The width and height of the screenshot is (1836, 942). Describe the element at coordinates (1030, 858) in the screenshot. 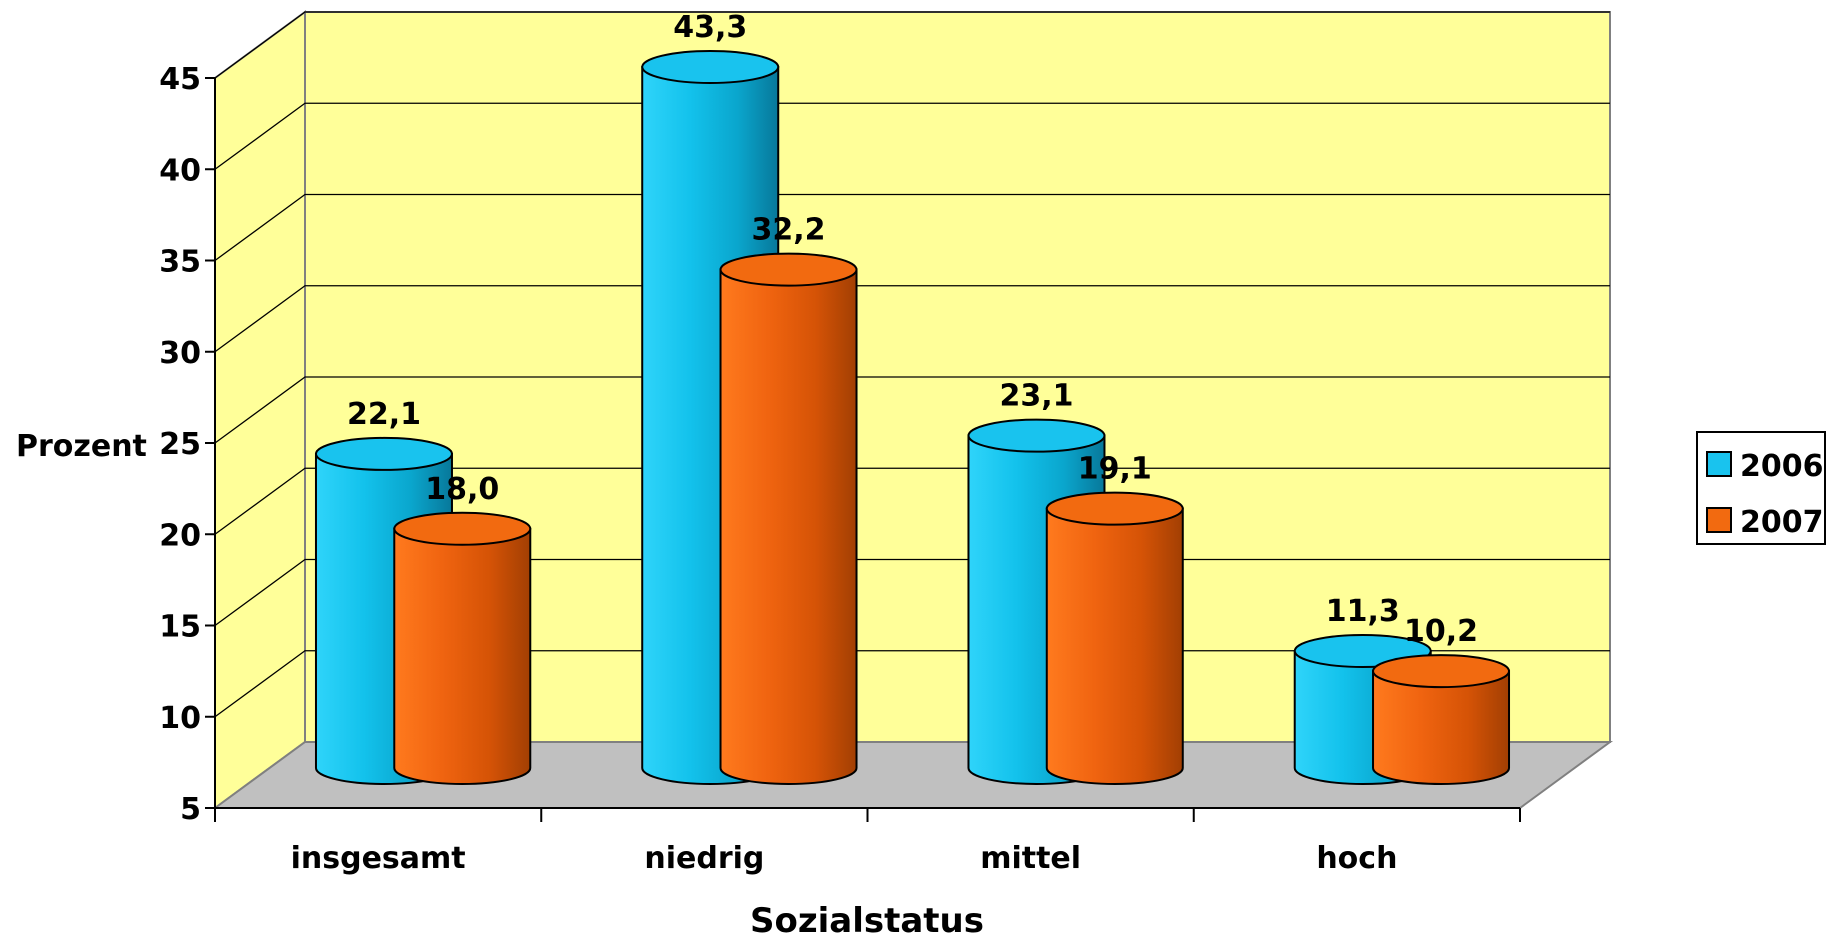

I see `category-label: mittel` at that location.